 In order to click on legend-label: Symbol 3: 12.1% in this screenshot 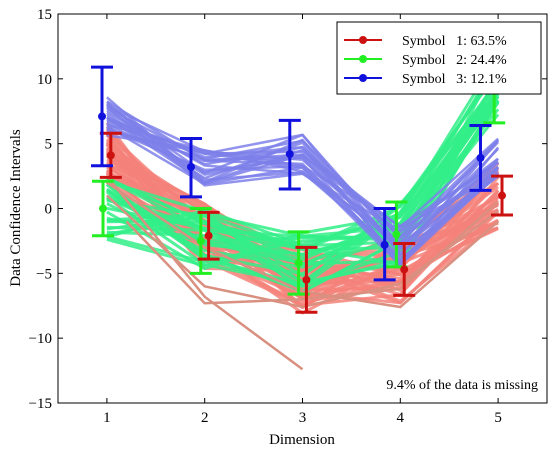, I will do `click(454, 79)`.